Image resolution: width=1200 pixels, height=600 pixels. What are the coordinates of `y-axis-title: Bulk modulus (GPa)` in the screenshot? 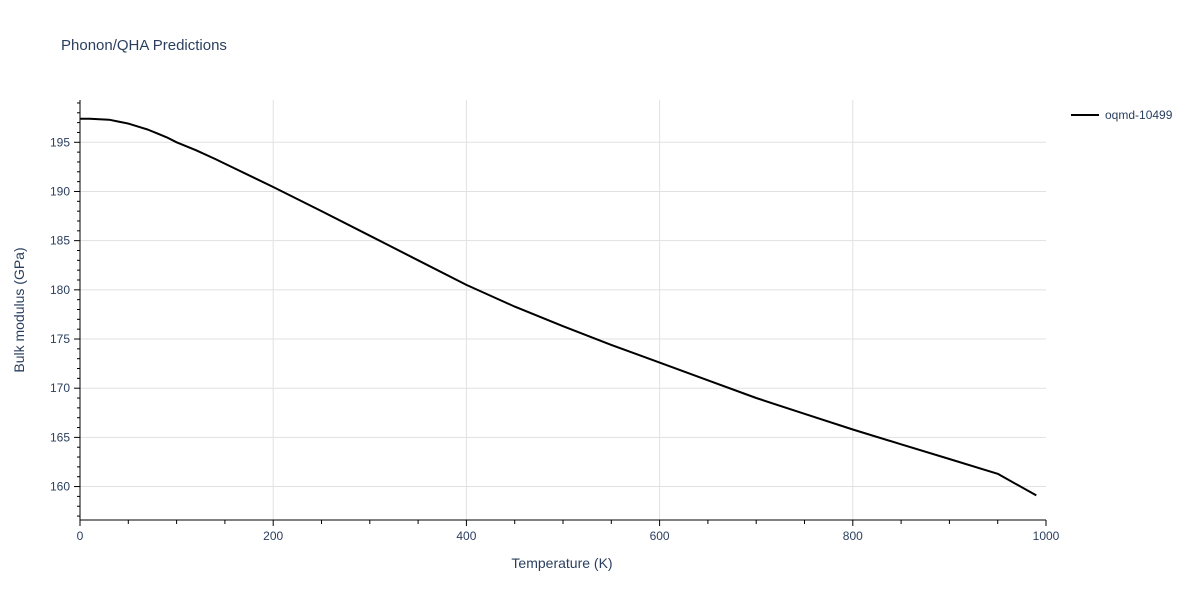 It's located at (19, 309).